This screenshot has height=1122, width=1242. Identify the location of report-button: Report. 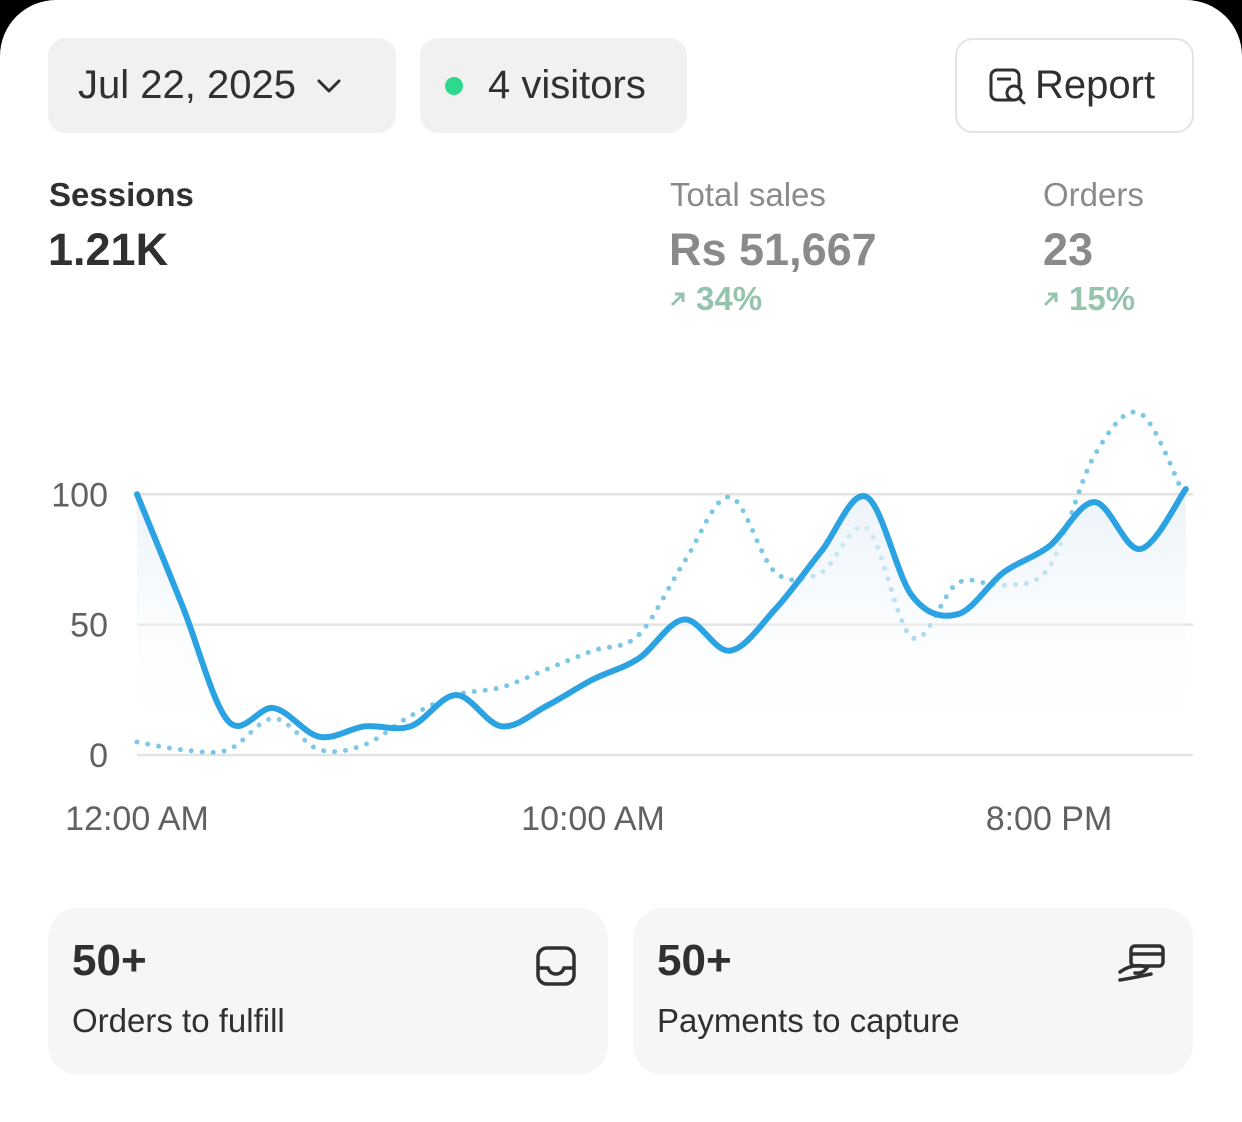
(1074, 85).